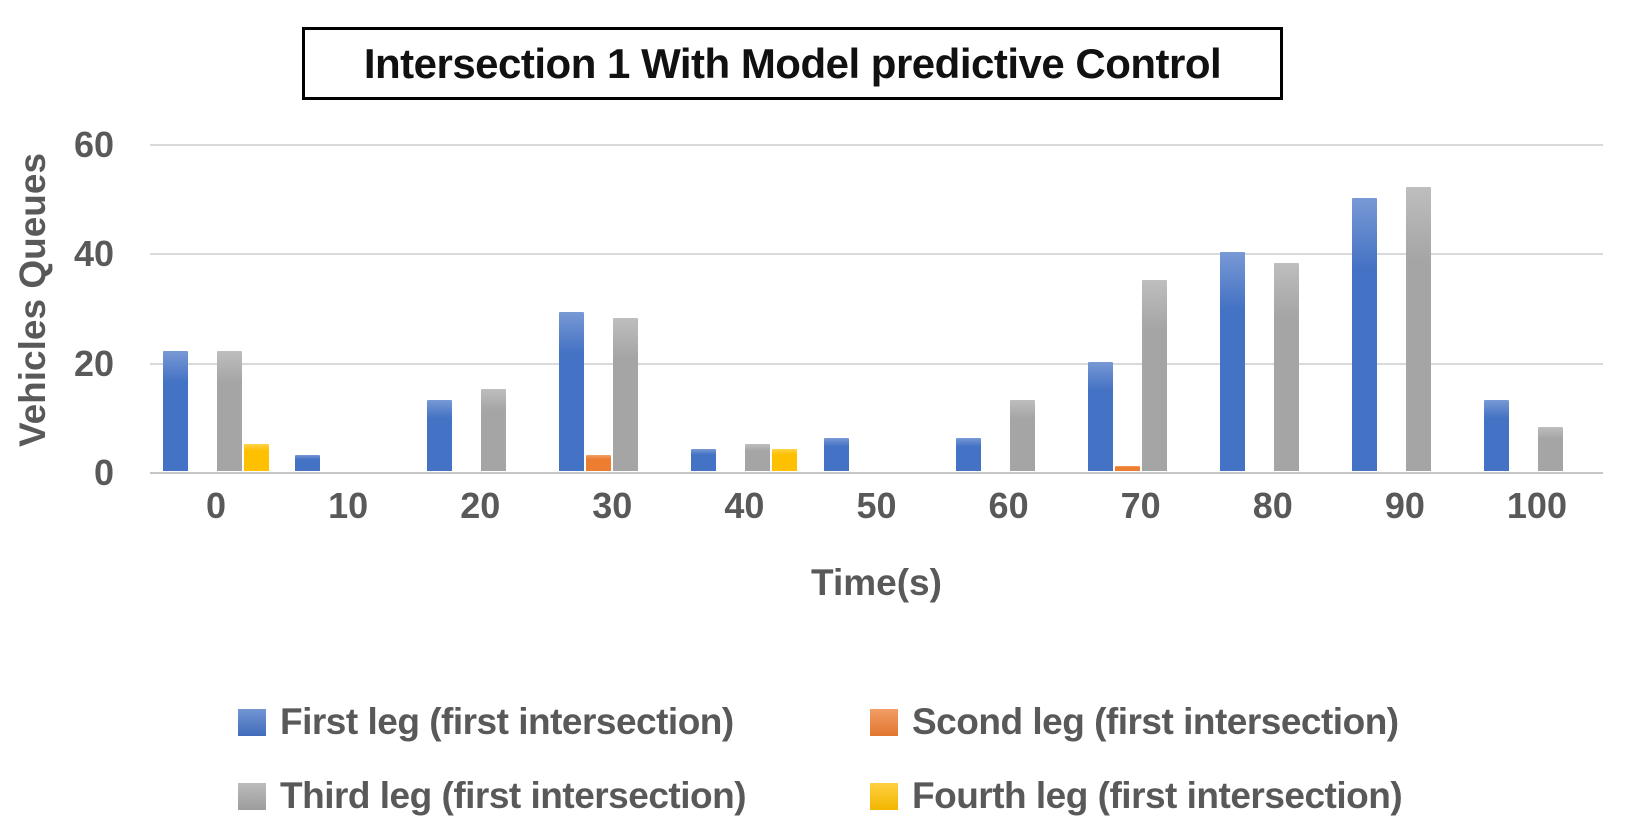 This screenshot has width=1631, height=838. What do you see at coordinates (93, 144) in the screenshot?
I see `y-tick-label-60: 60` at bounding box center [93, 144].